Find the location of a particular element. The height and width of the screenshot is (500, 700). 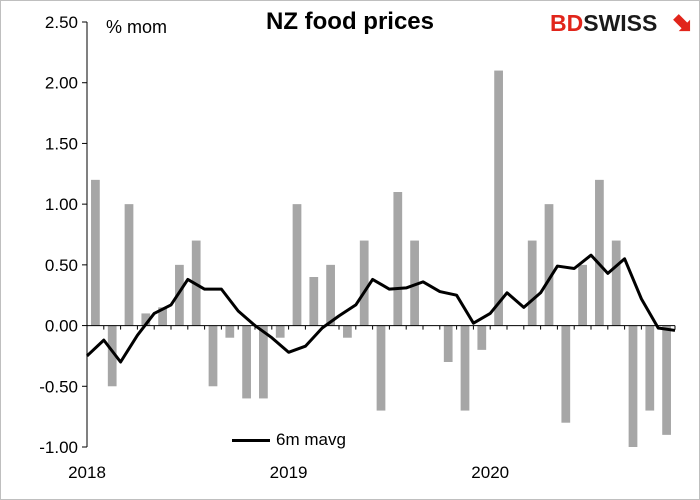

brand-logo: BDSWISS is located at coordinates (603, 23).